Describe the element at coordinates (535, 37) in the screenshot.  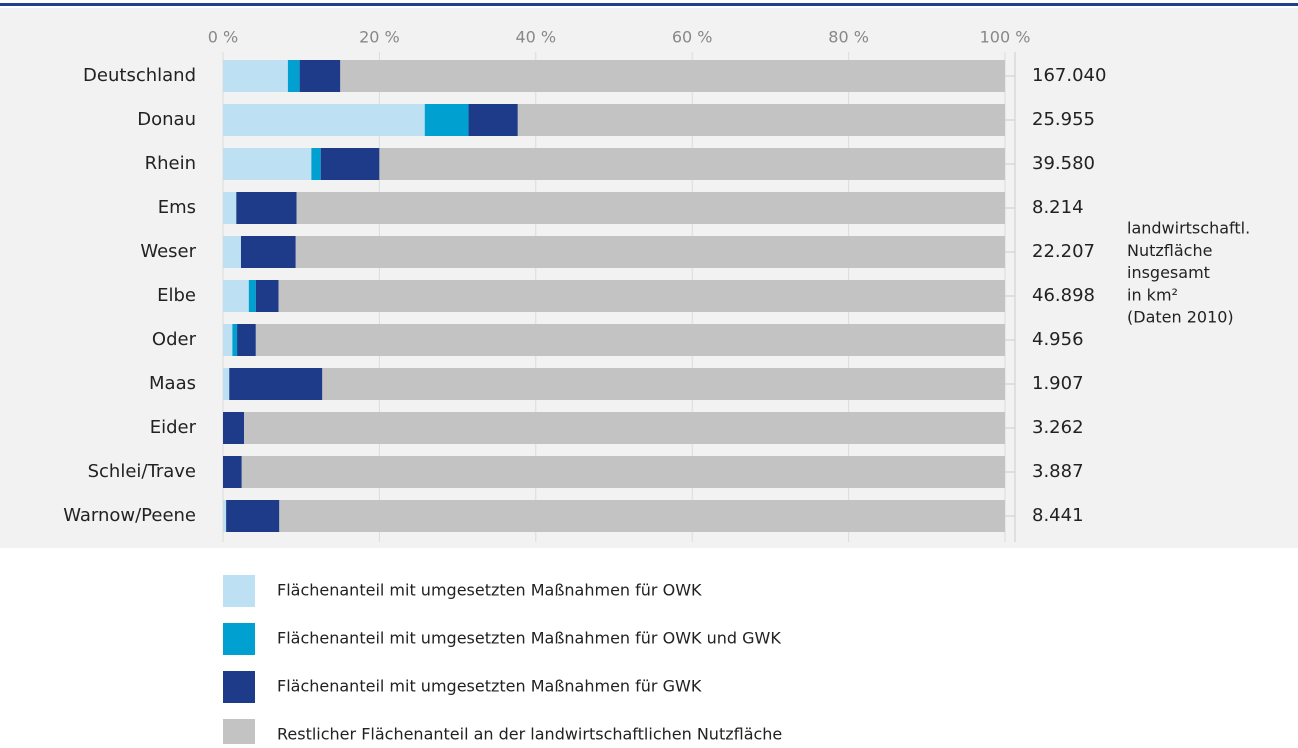
I see `x-tick-label: 40 %` at that location.